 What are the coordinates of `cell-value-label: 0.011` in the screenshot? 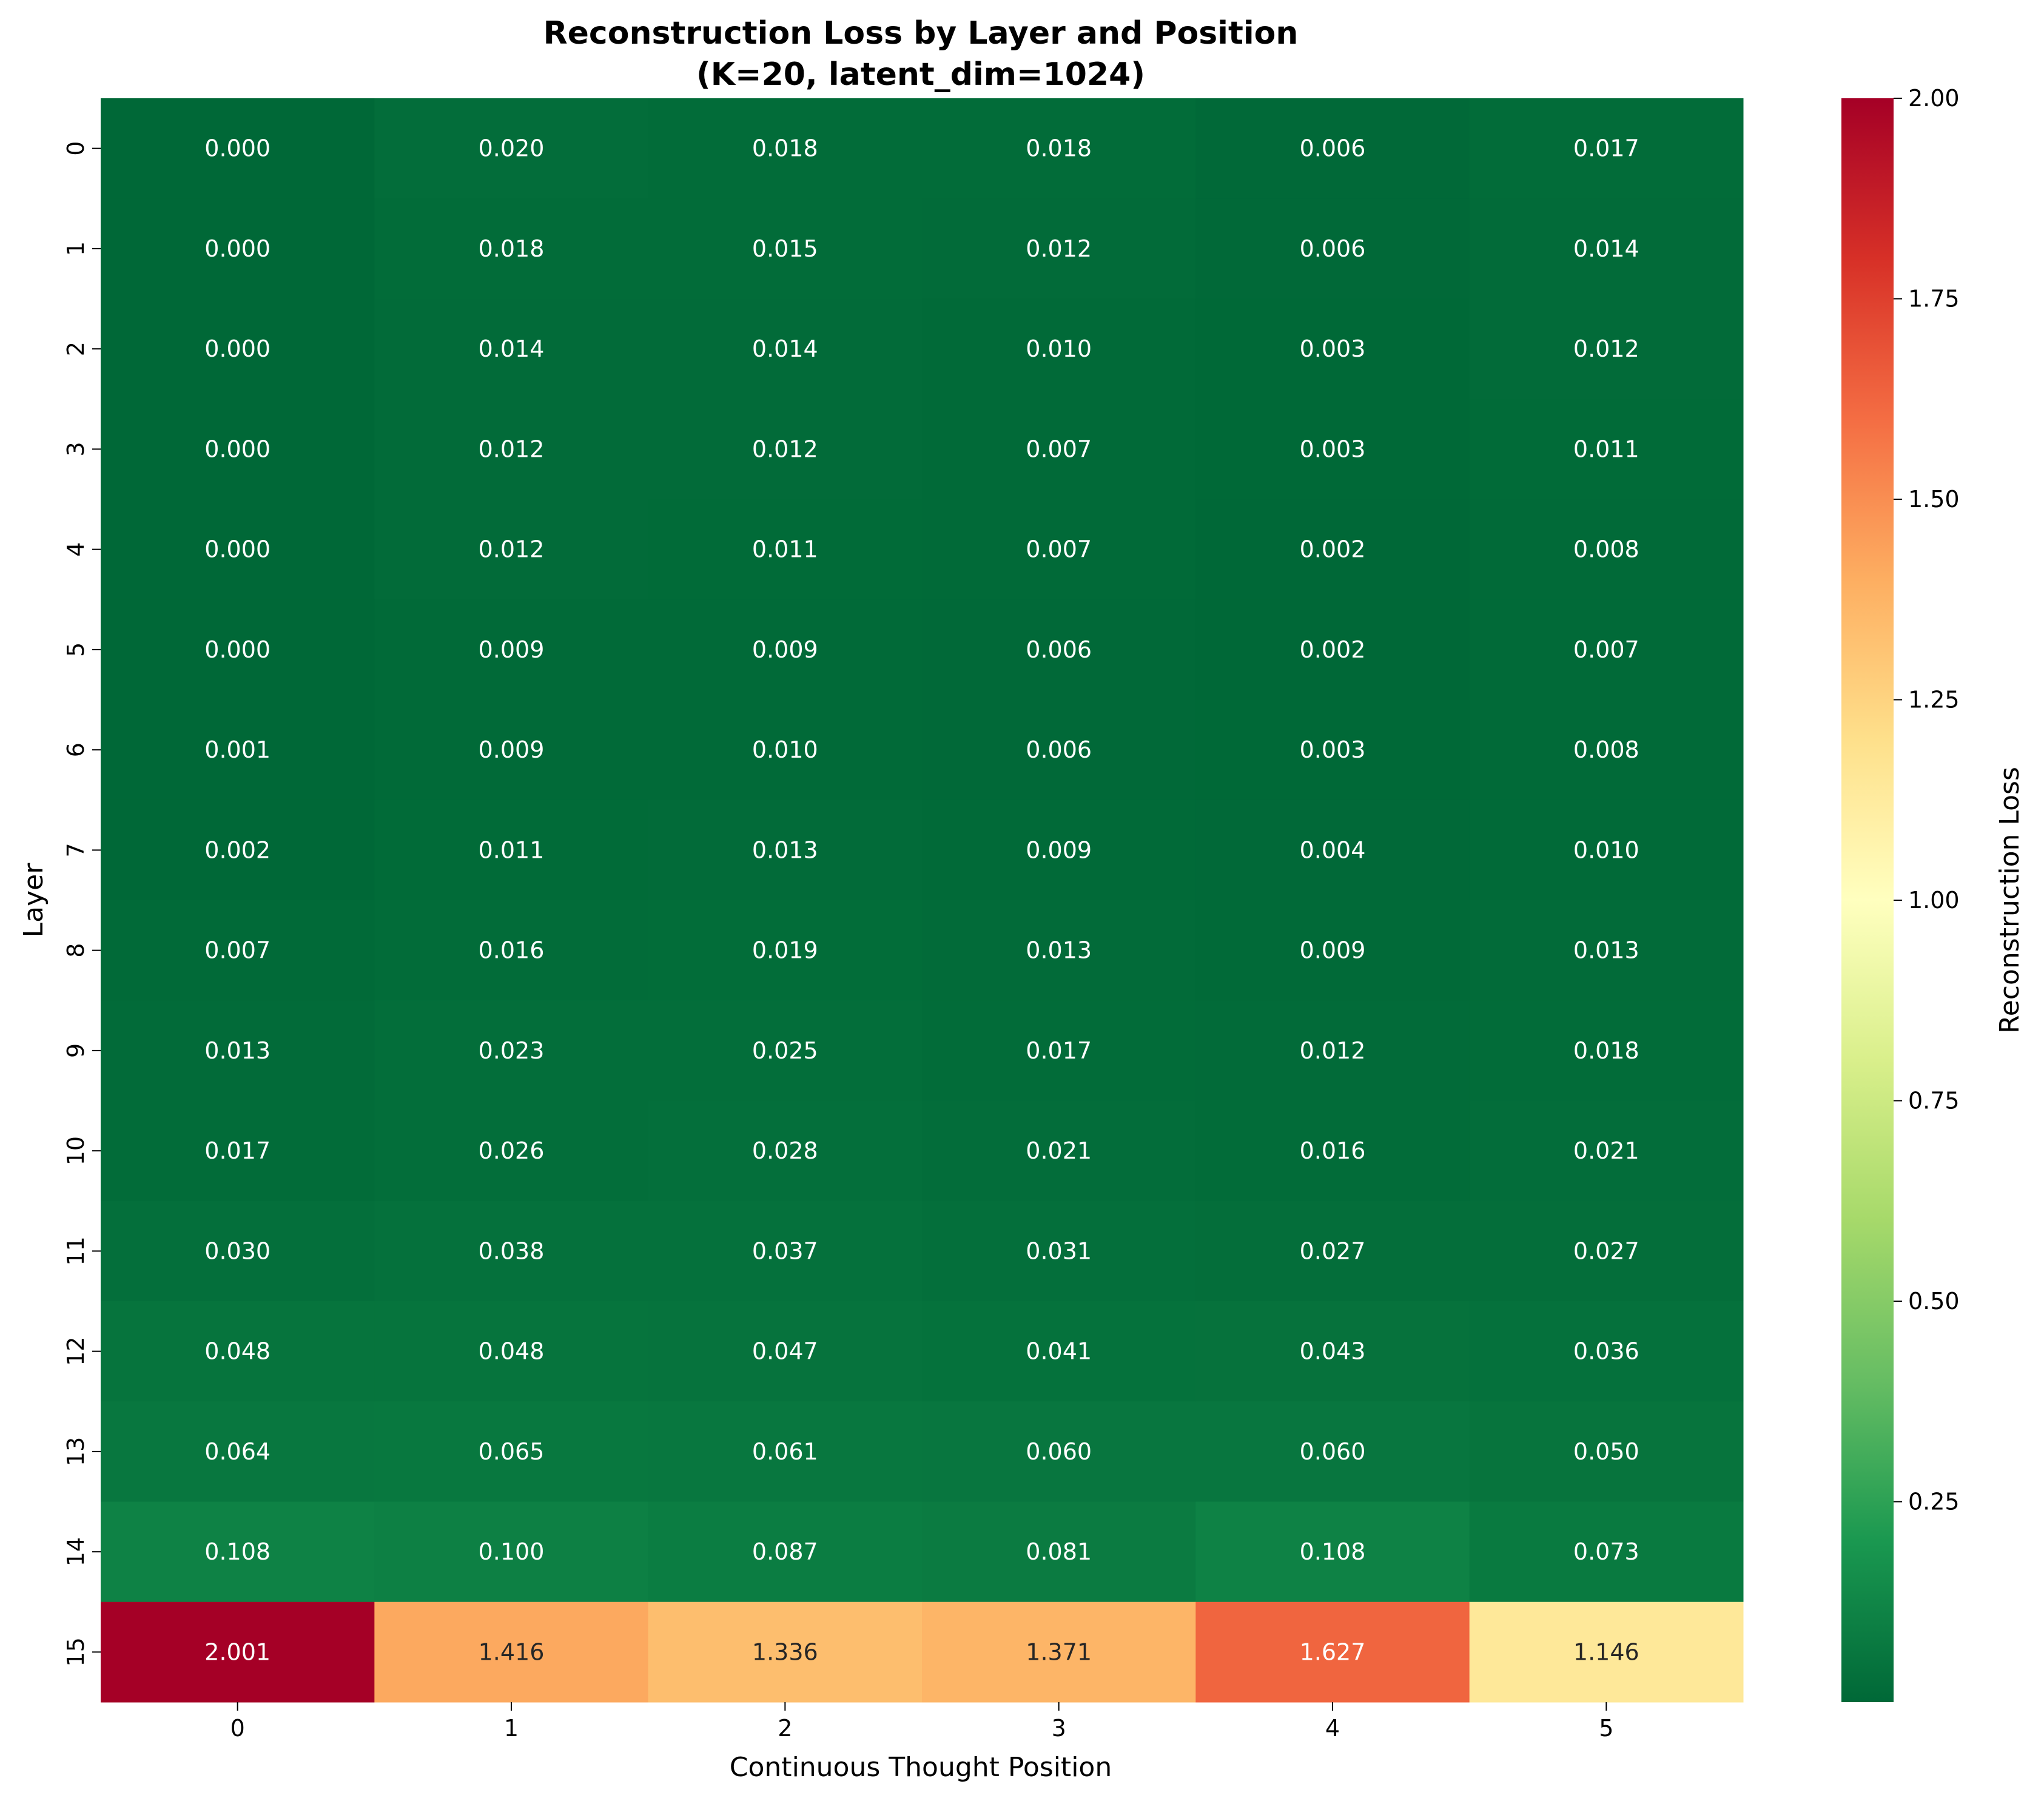 It's located at (785, 549).